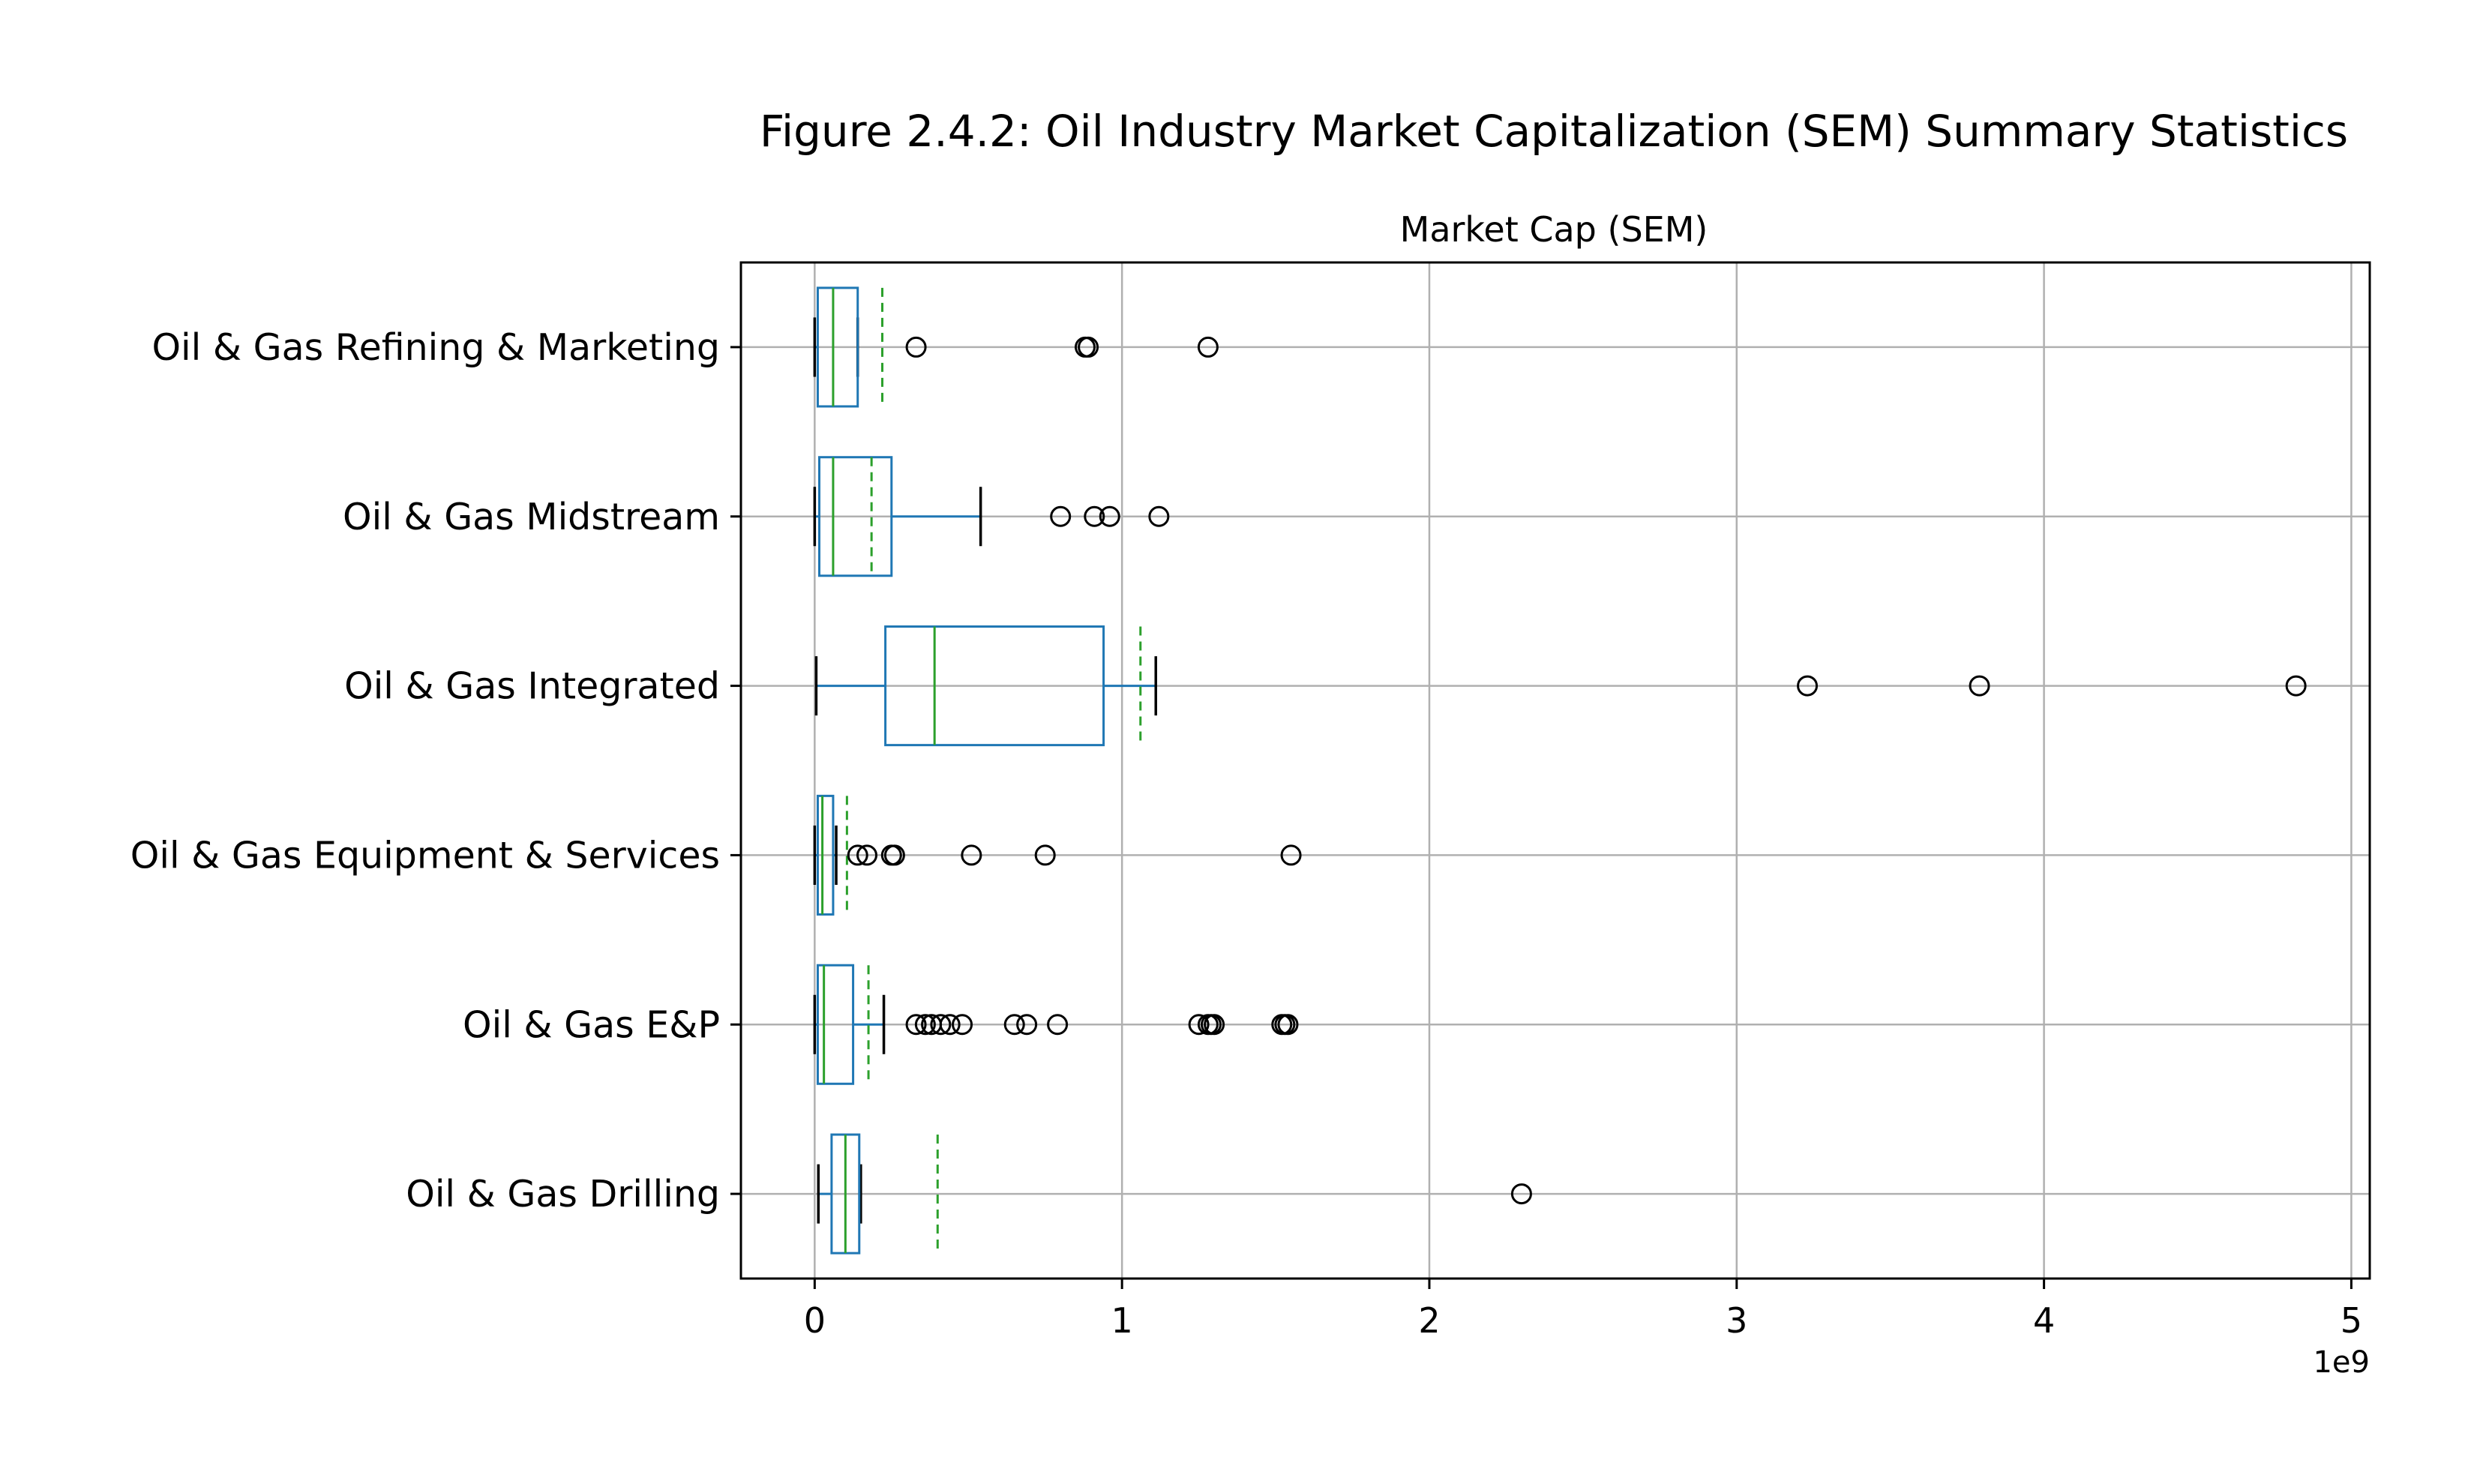 The image size is (2468, 1484). What do you see at coordinates (532, 686) in the screenshot?
I see `y-tick-label: Oil & Gas Integrated` at bounding box center [532, 686].